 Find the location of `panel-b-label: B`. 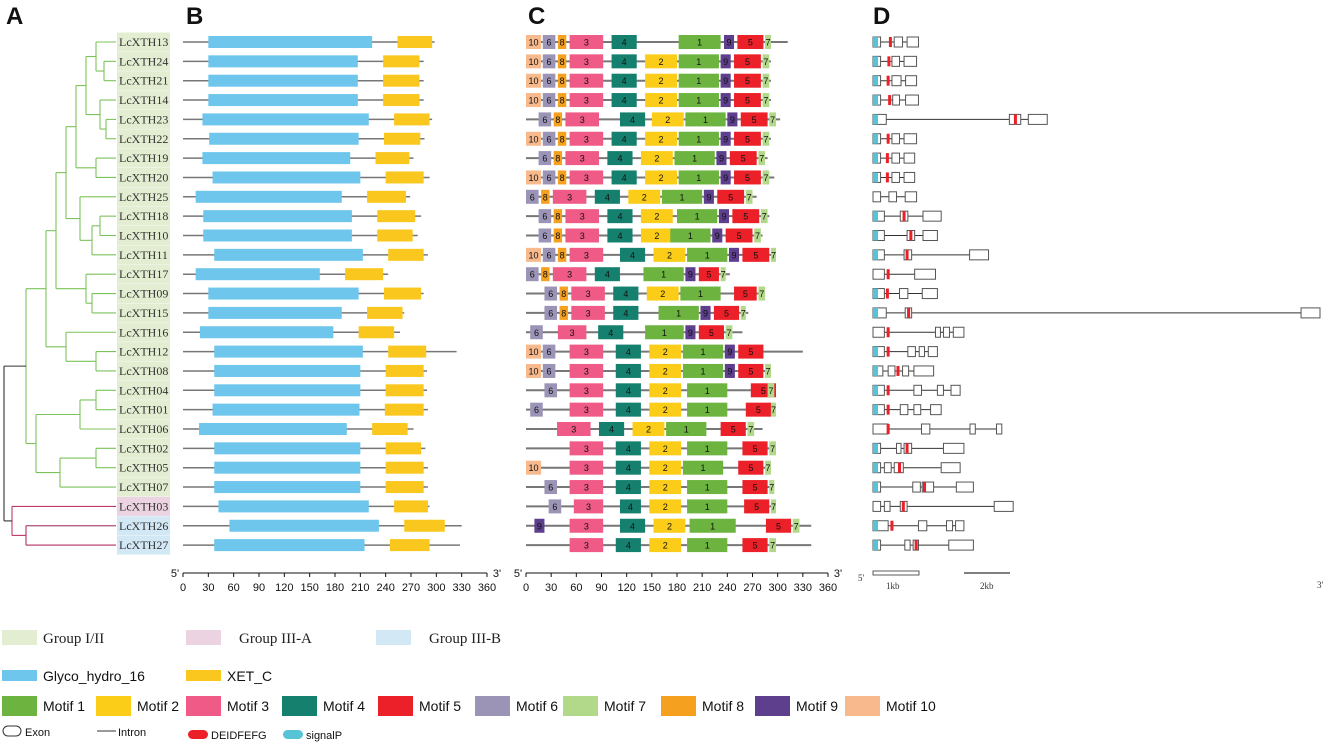

panel-b-label: B is located at coordinates (194, 16).